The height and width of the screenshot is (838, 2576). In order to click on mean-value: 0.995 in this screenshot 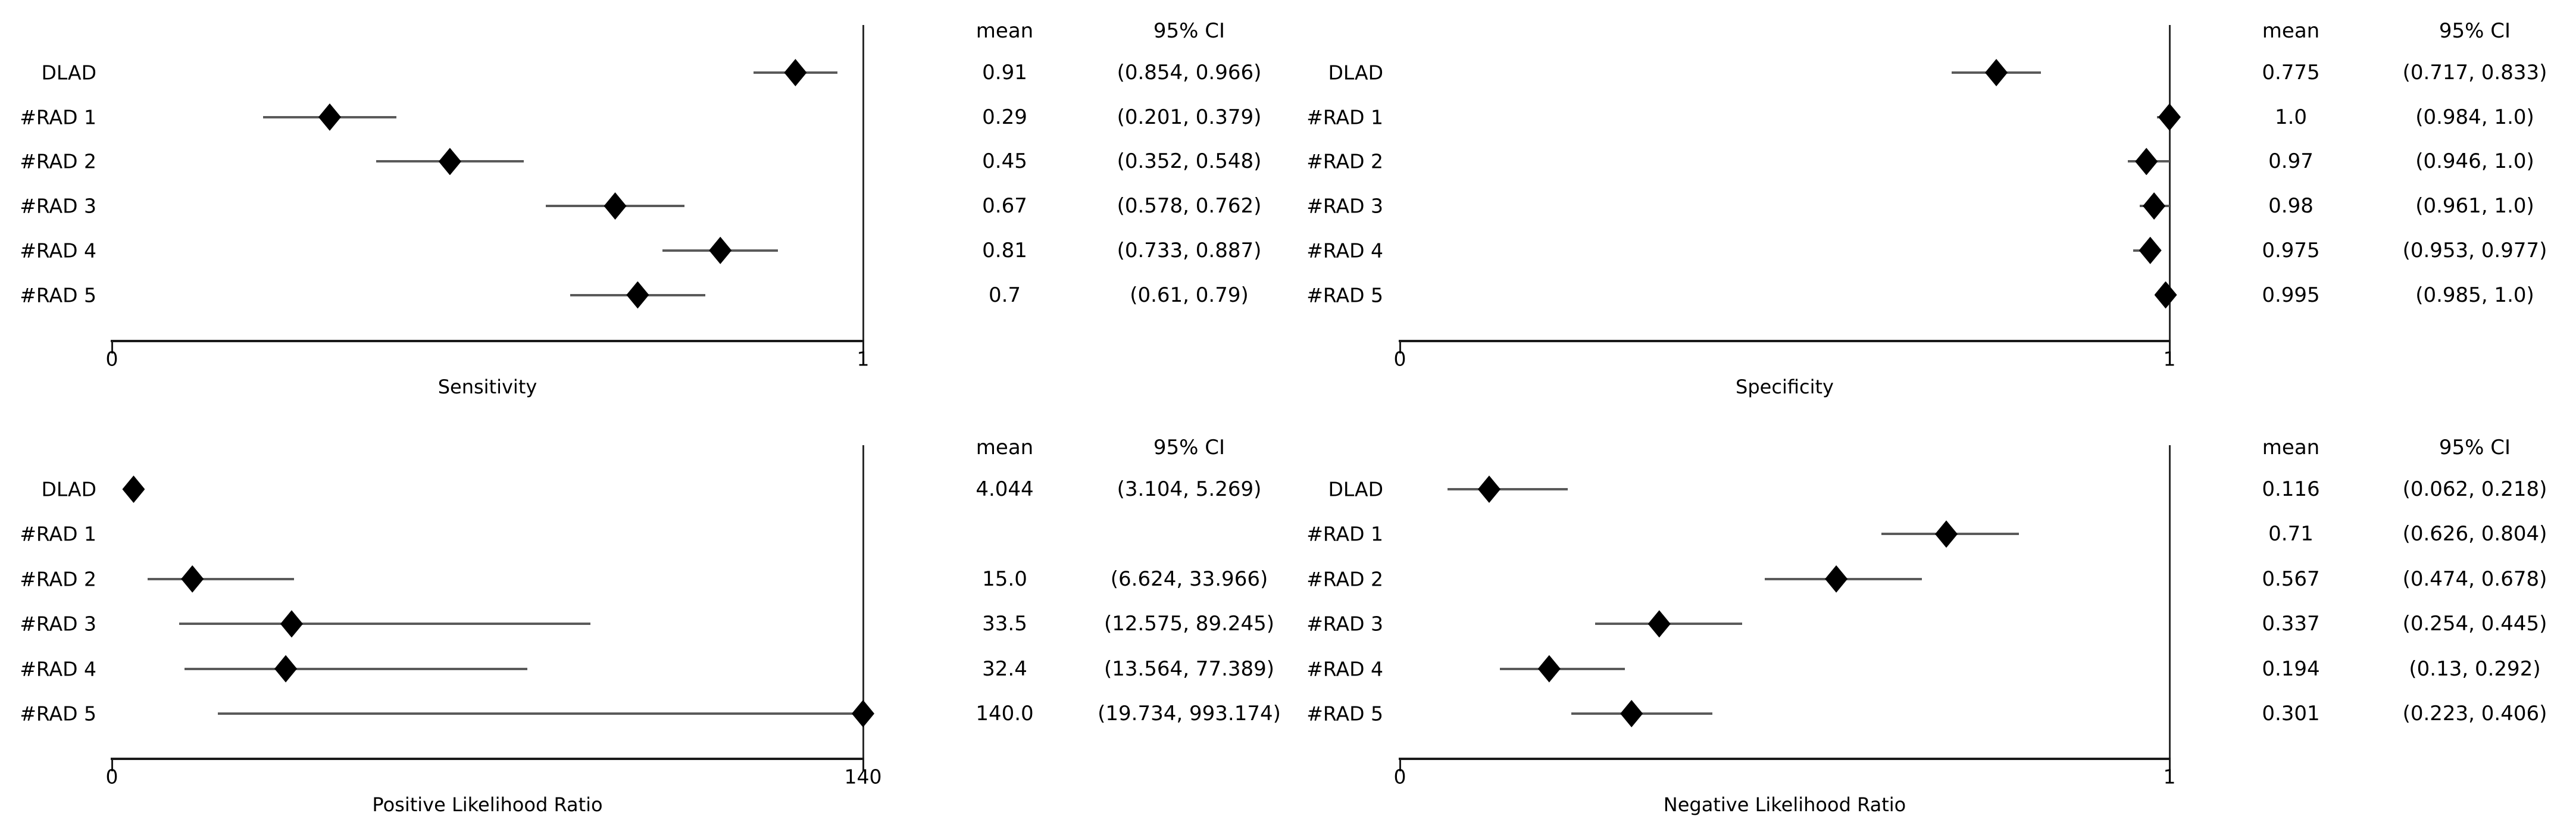, I will do `click(2291, 295)`.